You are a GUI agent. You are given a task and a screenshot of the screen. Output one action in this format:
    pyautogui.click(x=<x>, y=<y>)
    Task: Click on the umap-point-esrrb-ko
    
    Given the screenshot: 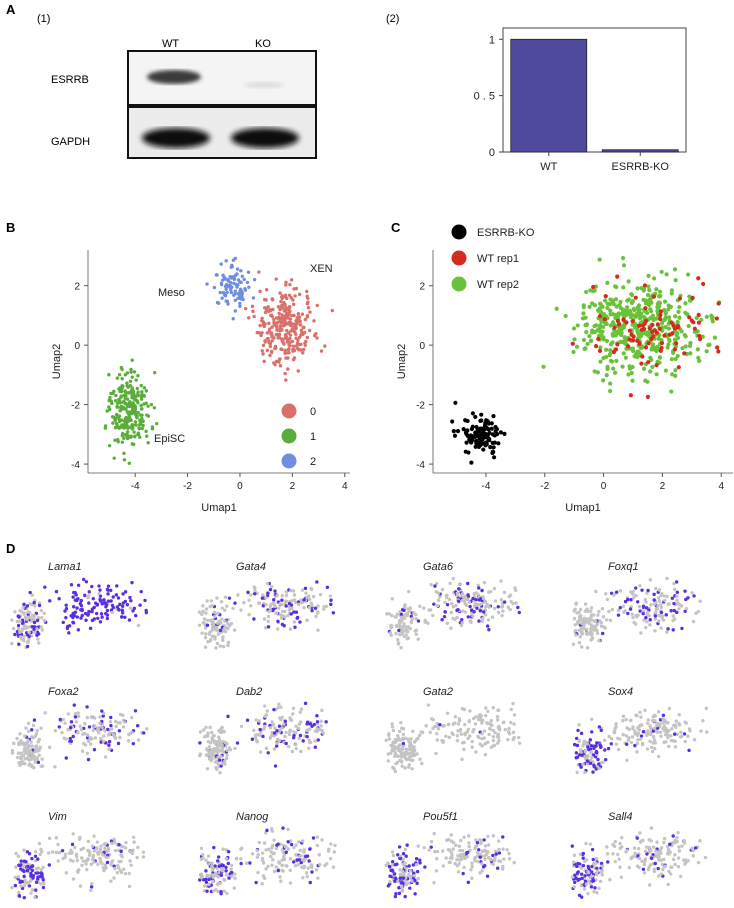 What is the action you would take?
    pyautogui.click(x=491, y=428)
    